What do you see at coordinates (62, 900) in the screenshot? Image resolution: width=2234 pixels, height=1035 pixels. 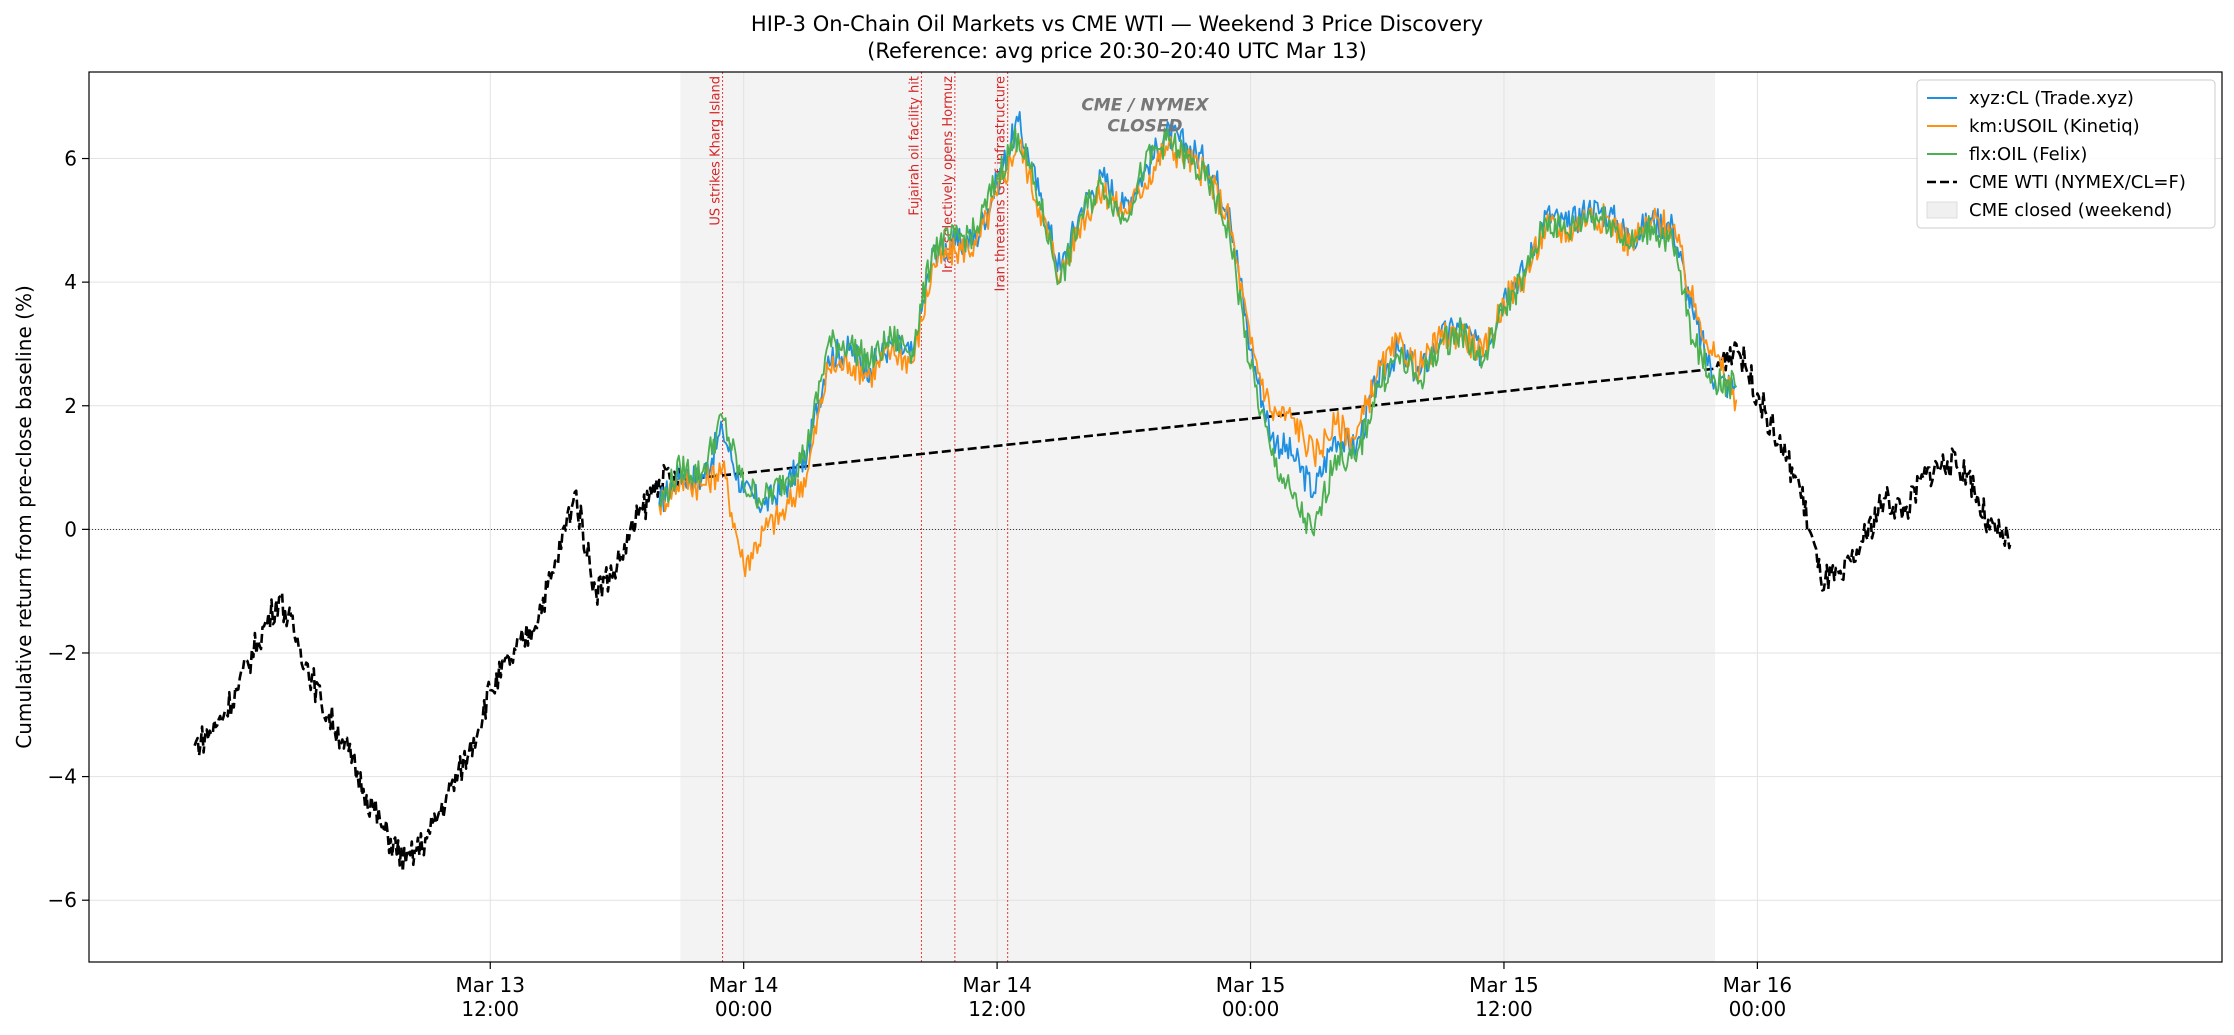 I see `y-tick-label: −6` at bounding box center [62, 900].